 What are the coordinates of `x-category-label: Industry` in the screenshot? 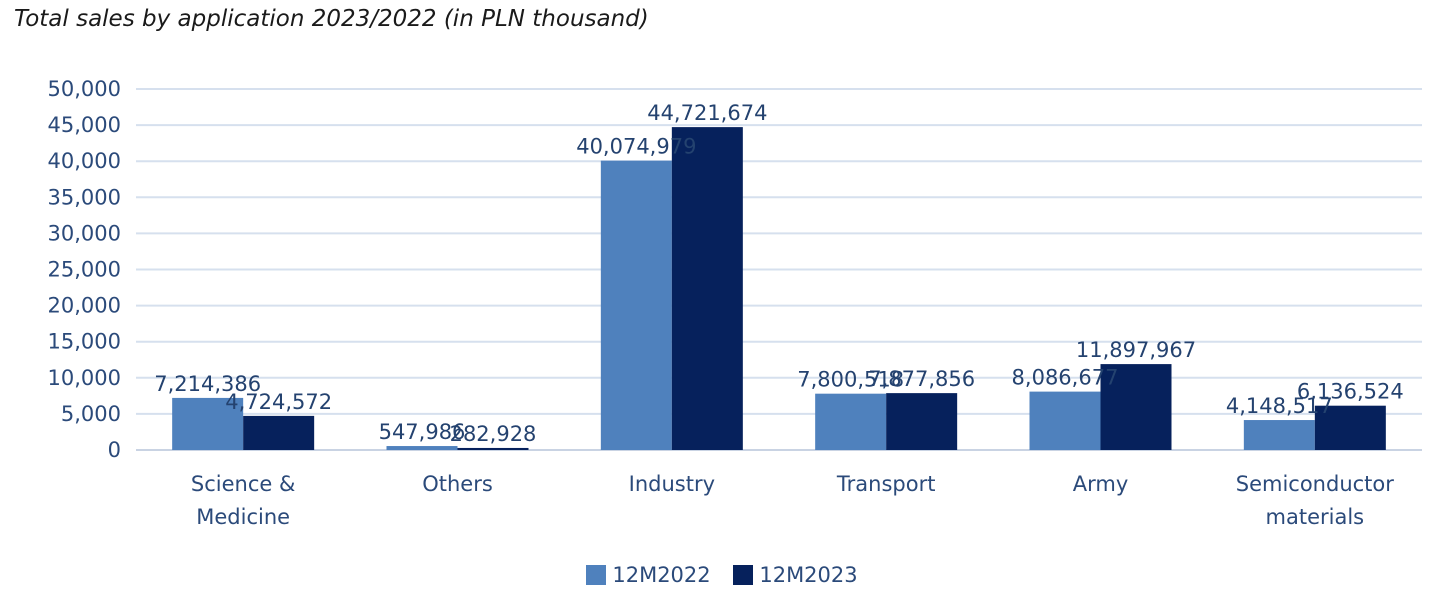 It's located at (672, 484).